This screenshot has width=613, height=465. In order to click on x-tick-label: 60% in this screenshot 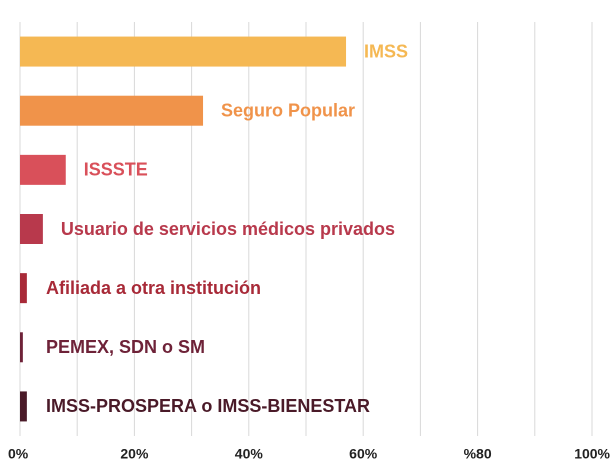, I will do `click(363, 454)`.